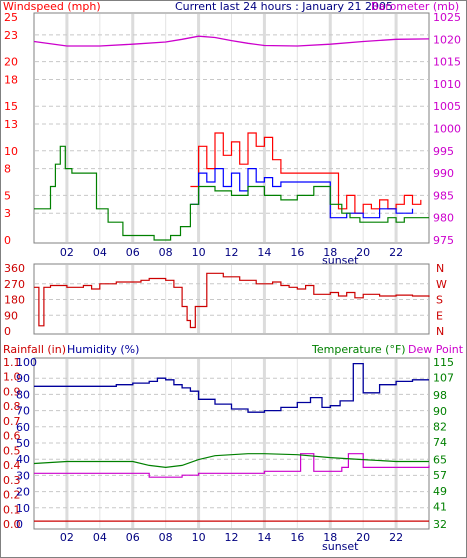 This screenshot has width=467, height=558. Describe the element at coordinates (52, 6) in the screenshot. I see `windspeed-label: Windspeed (mph)` at that location.